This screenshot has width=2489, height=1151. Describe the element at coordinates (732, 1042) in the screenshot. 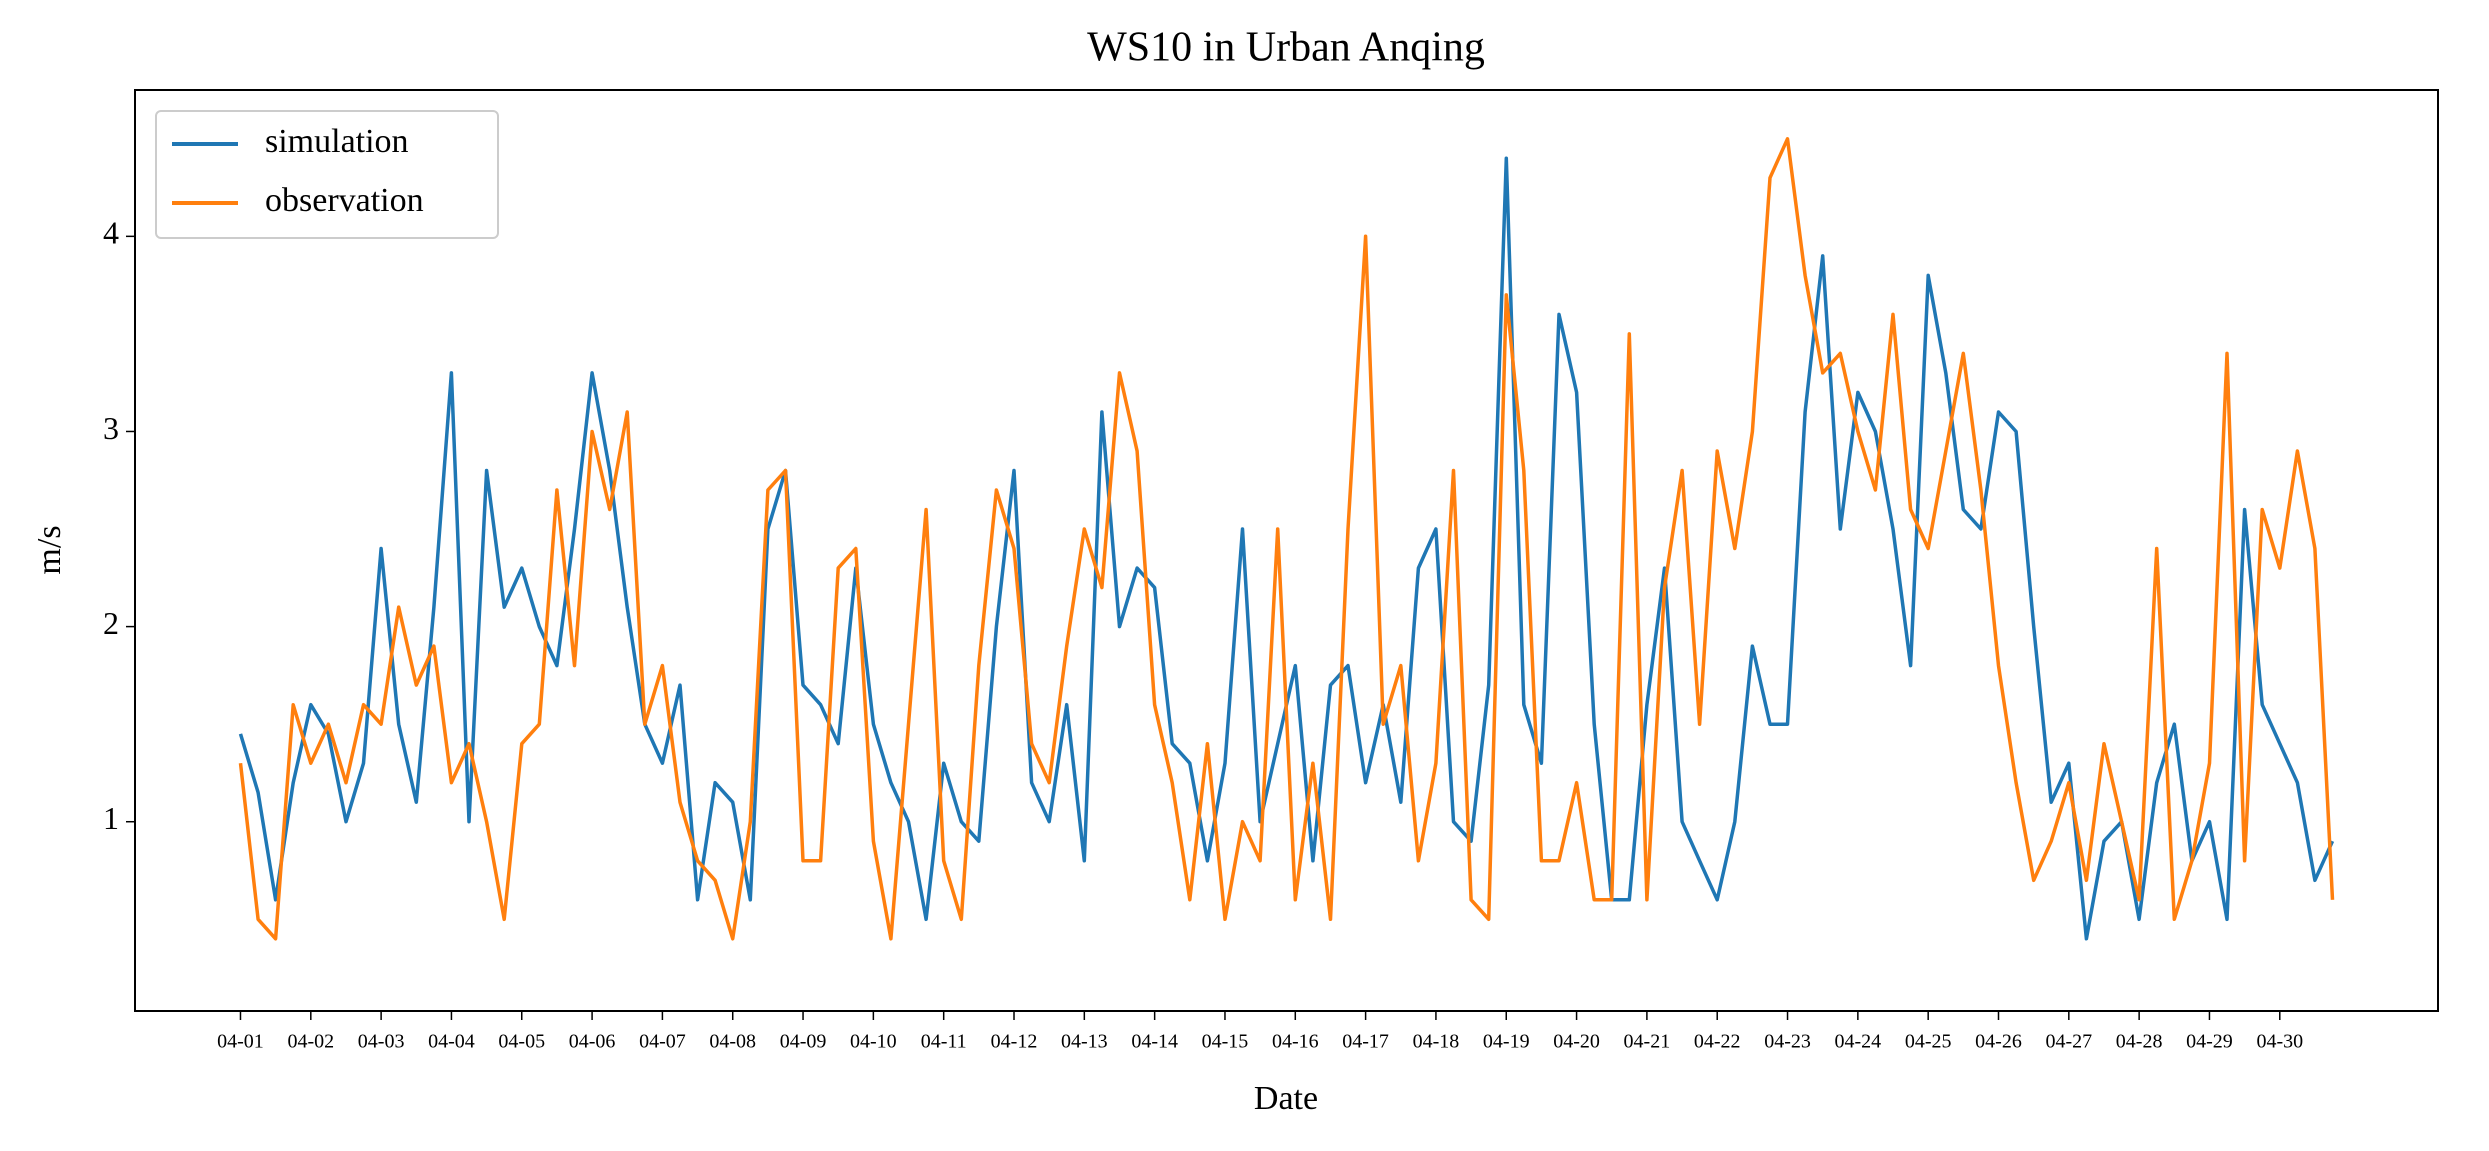

I see `x-tick-label: 04-08` at that location.